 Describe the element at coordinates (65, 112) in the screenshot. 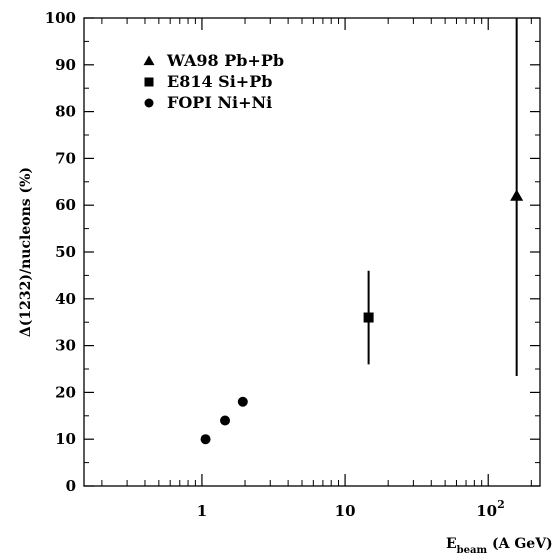

I see `y-tick-label: 80` at that location.